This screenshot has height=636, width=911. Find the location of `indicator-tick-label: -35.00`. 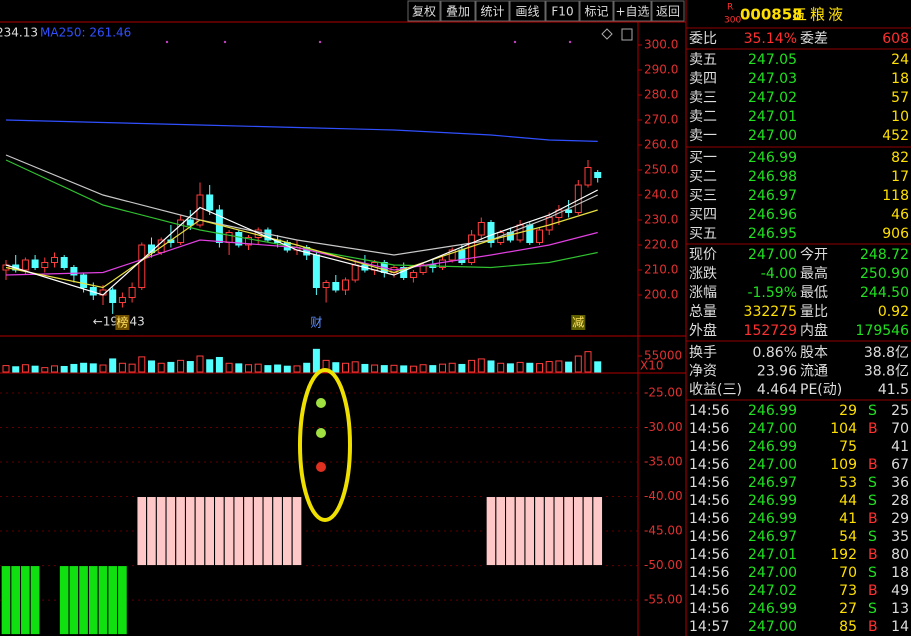

indicator-tick-label: -35.00 is located at coordinates (663, 462).